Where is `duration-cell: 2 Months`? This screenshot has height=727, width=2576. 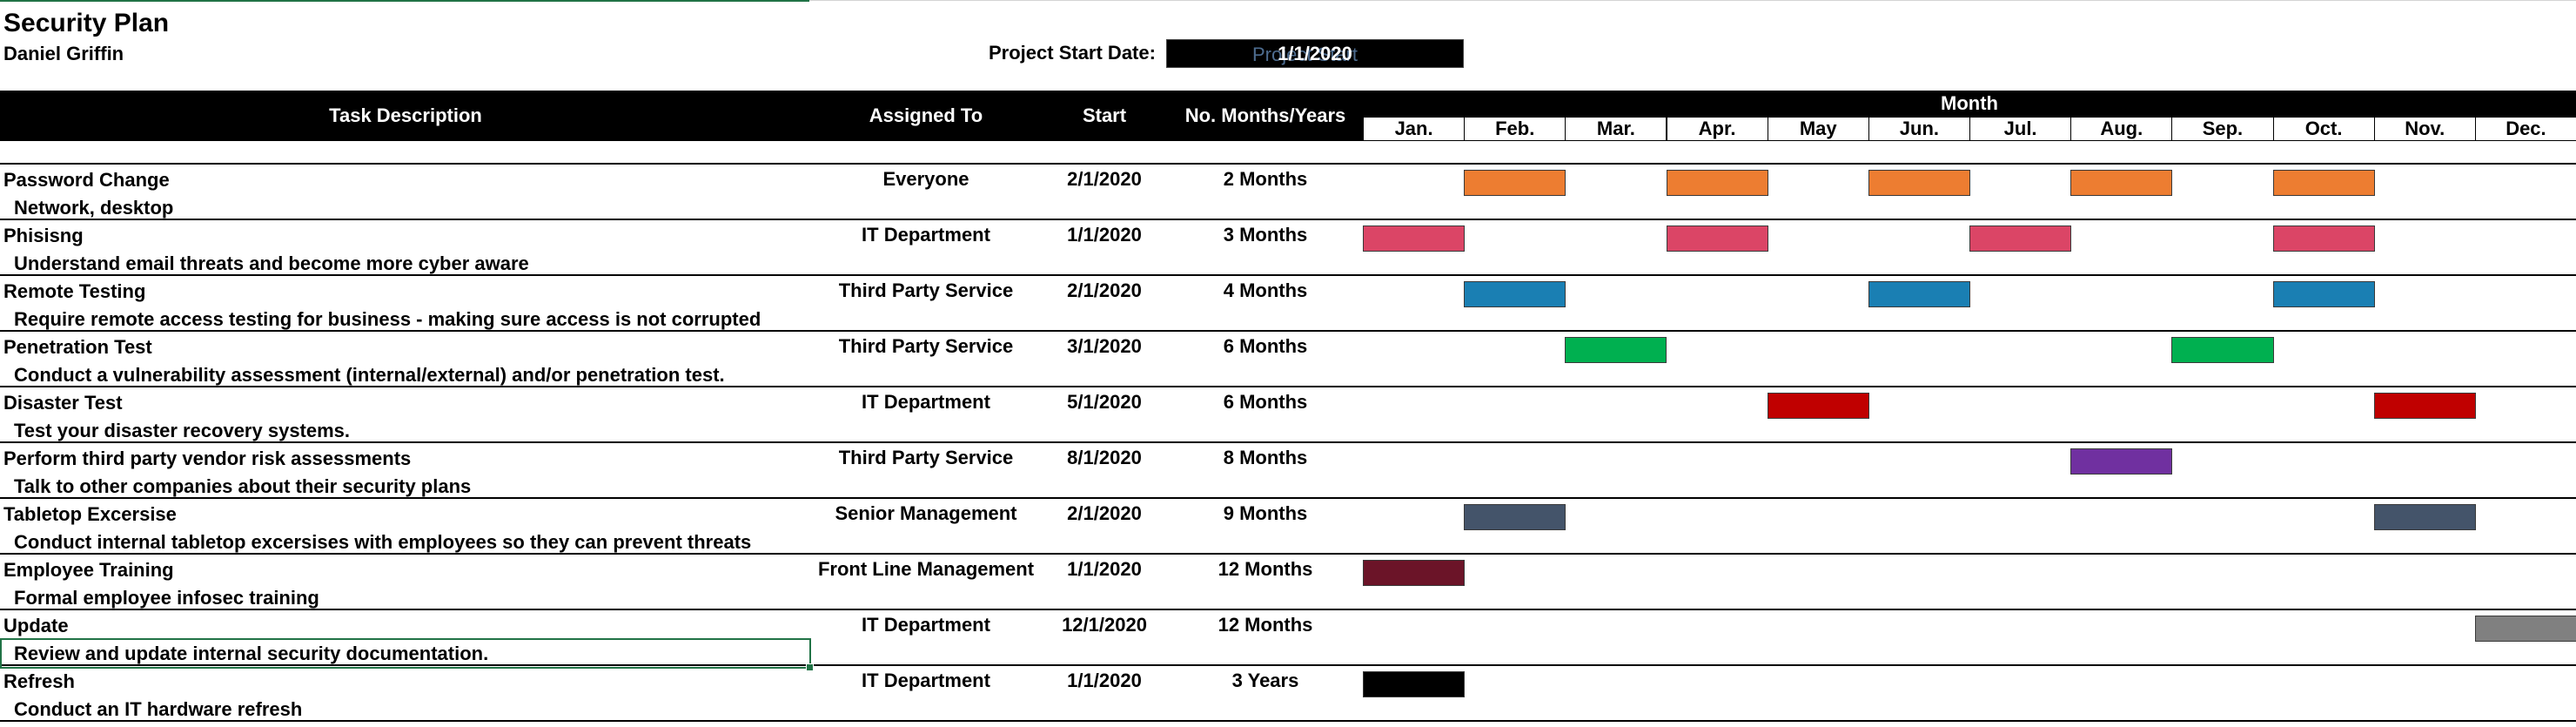
duration-cell: 2 Months is located at coordinates (1265, 179).